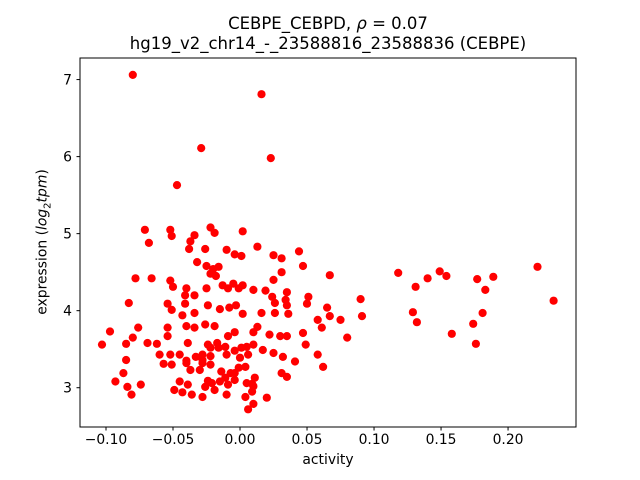 Image resolution: width=640 pixels, height=480 pixels. Describe the element at coordinates (397, 23) in the screenshot. I see `title-correlation-value: = 0.07` at that location.